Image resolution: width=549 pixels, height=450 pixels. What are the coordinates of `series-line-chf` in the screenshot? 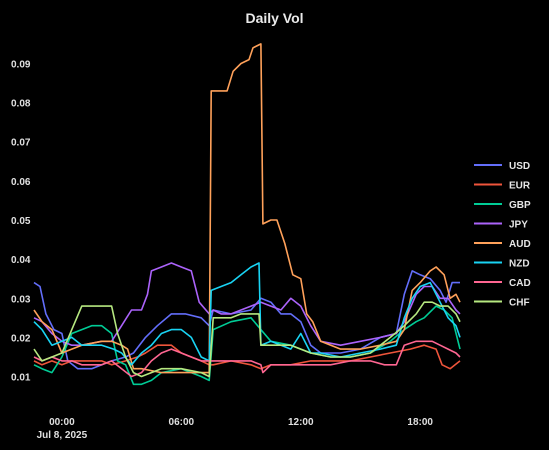 It's located at (247, 339).